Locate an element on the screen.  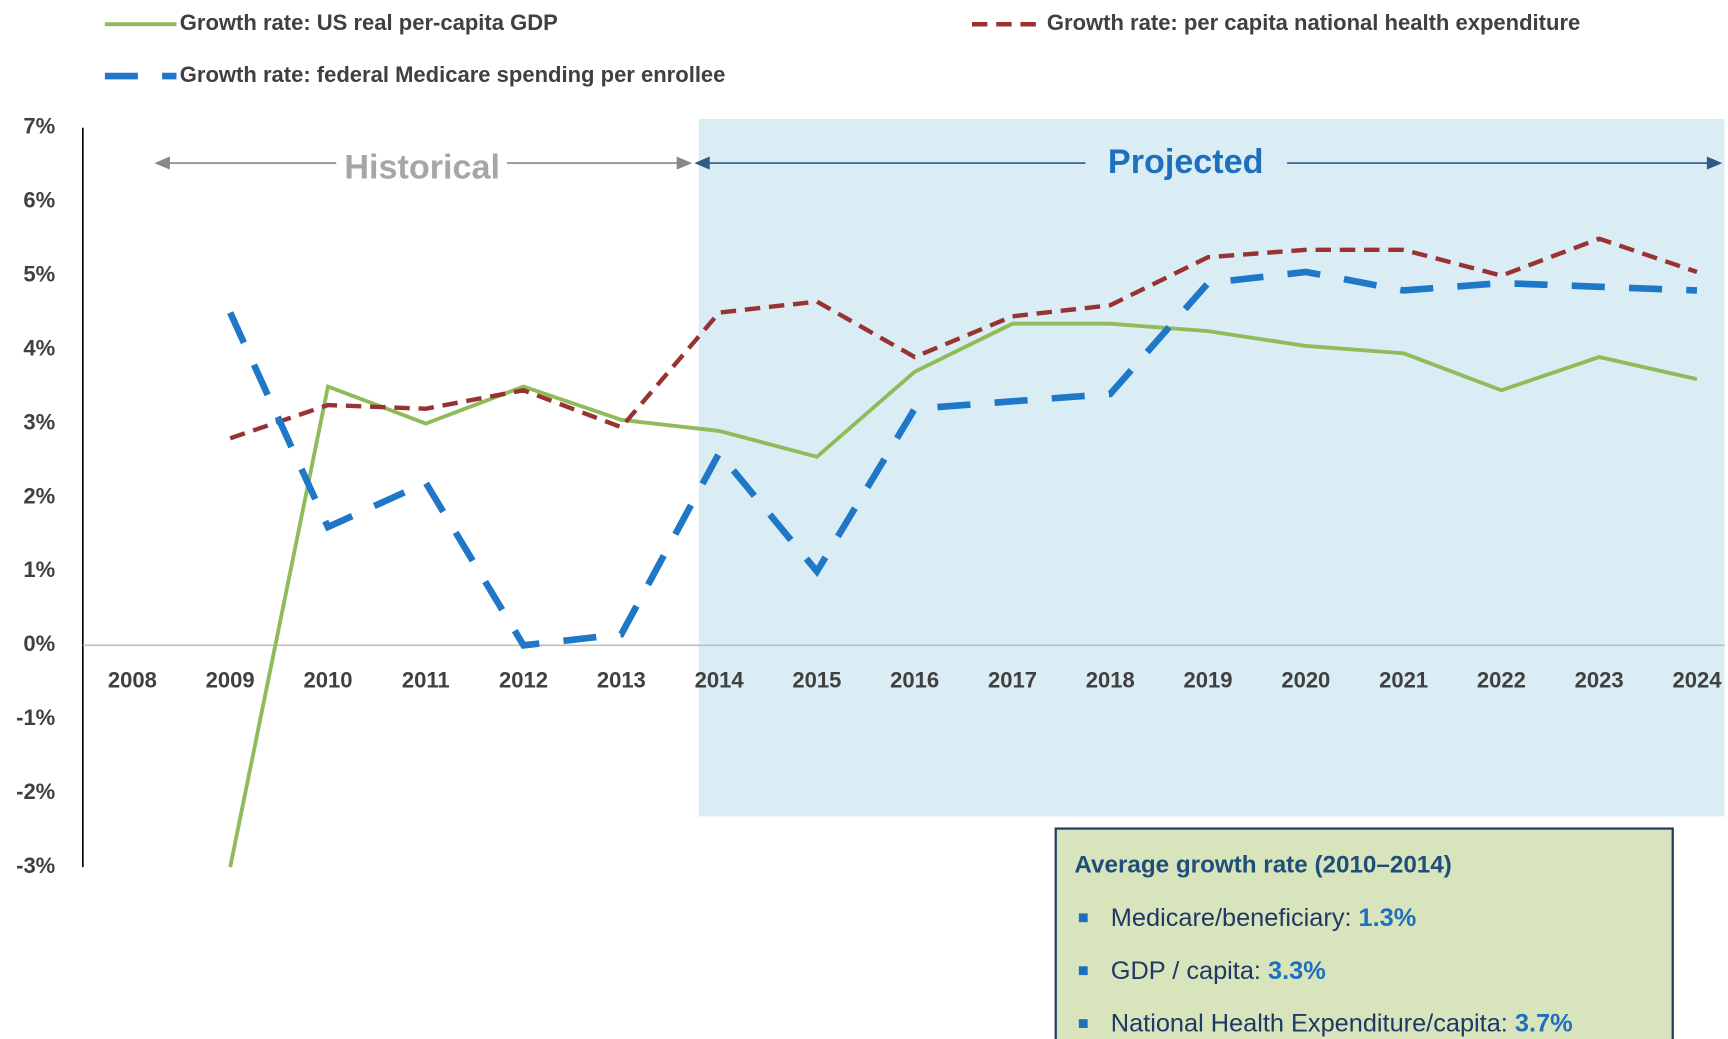
y-tick-label: 7% is located at coordinates (39, 126).